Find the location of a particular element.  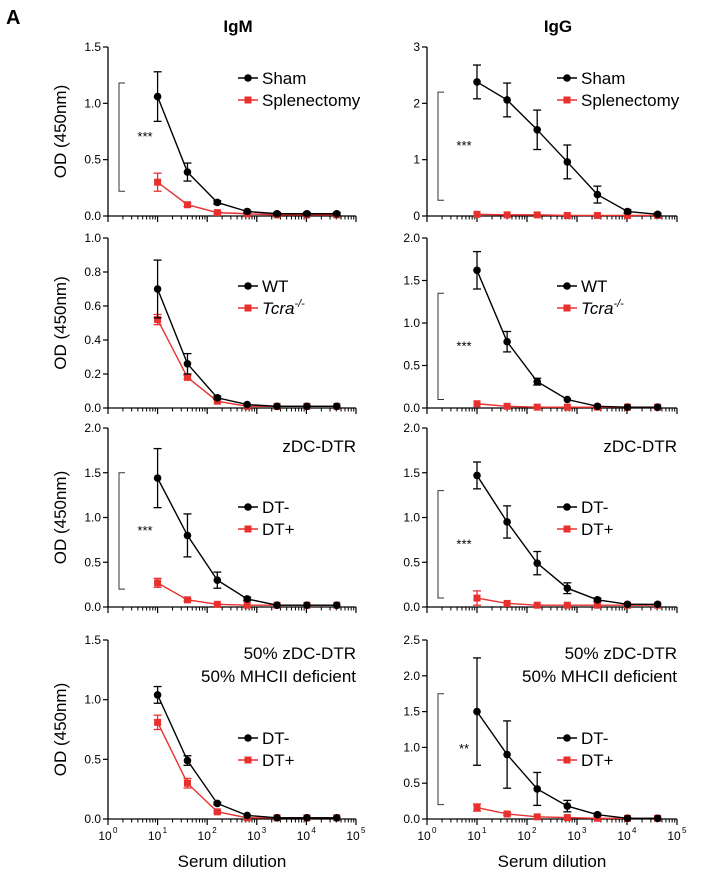

panel-letter: A is located at coordinates (13, 18).